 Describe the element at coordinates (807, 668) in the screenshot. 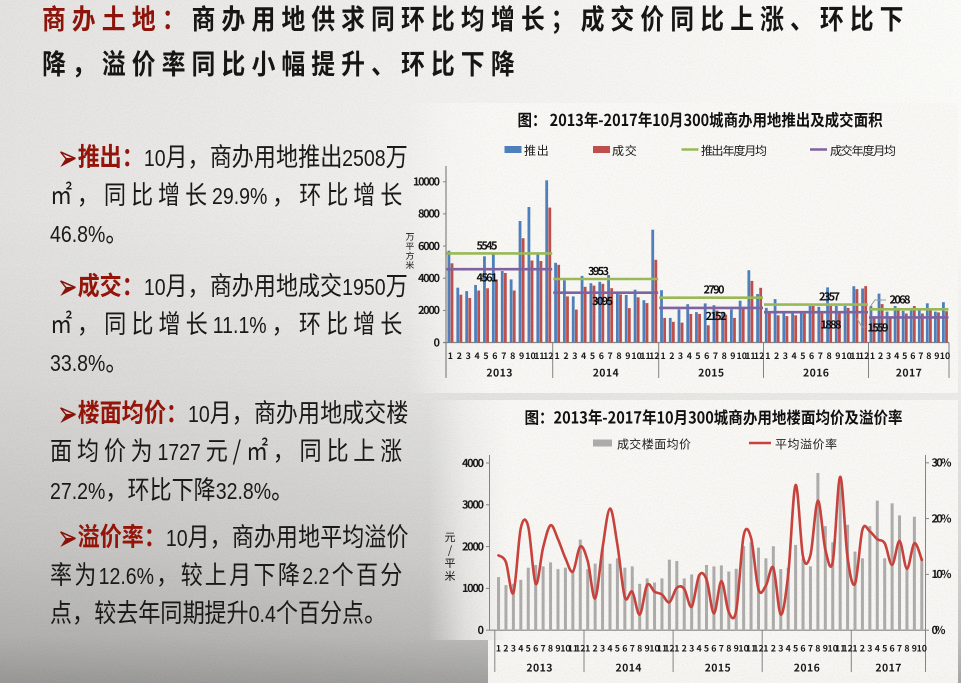

I see `svg-text: 2016` at that location.